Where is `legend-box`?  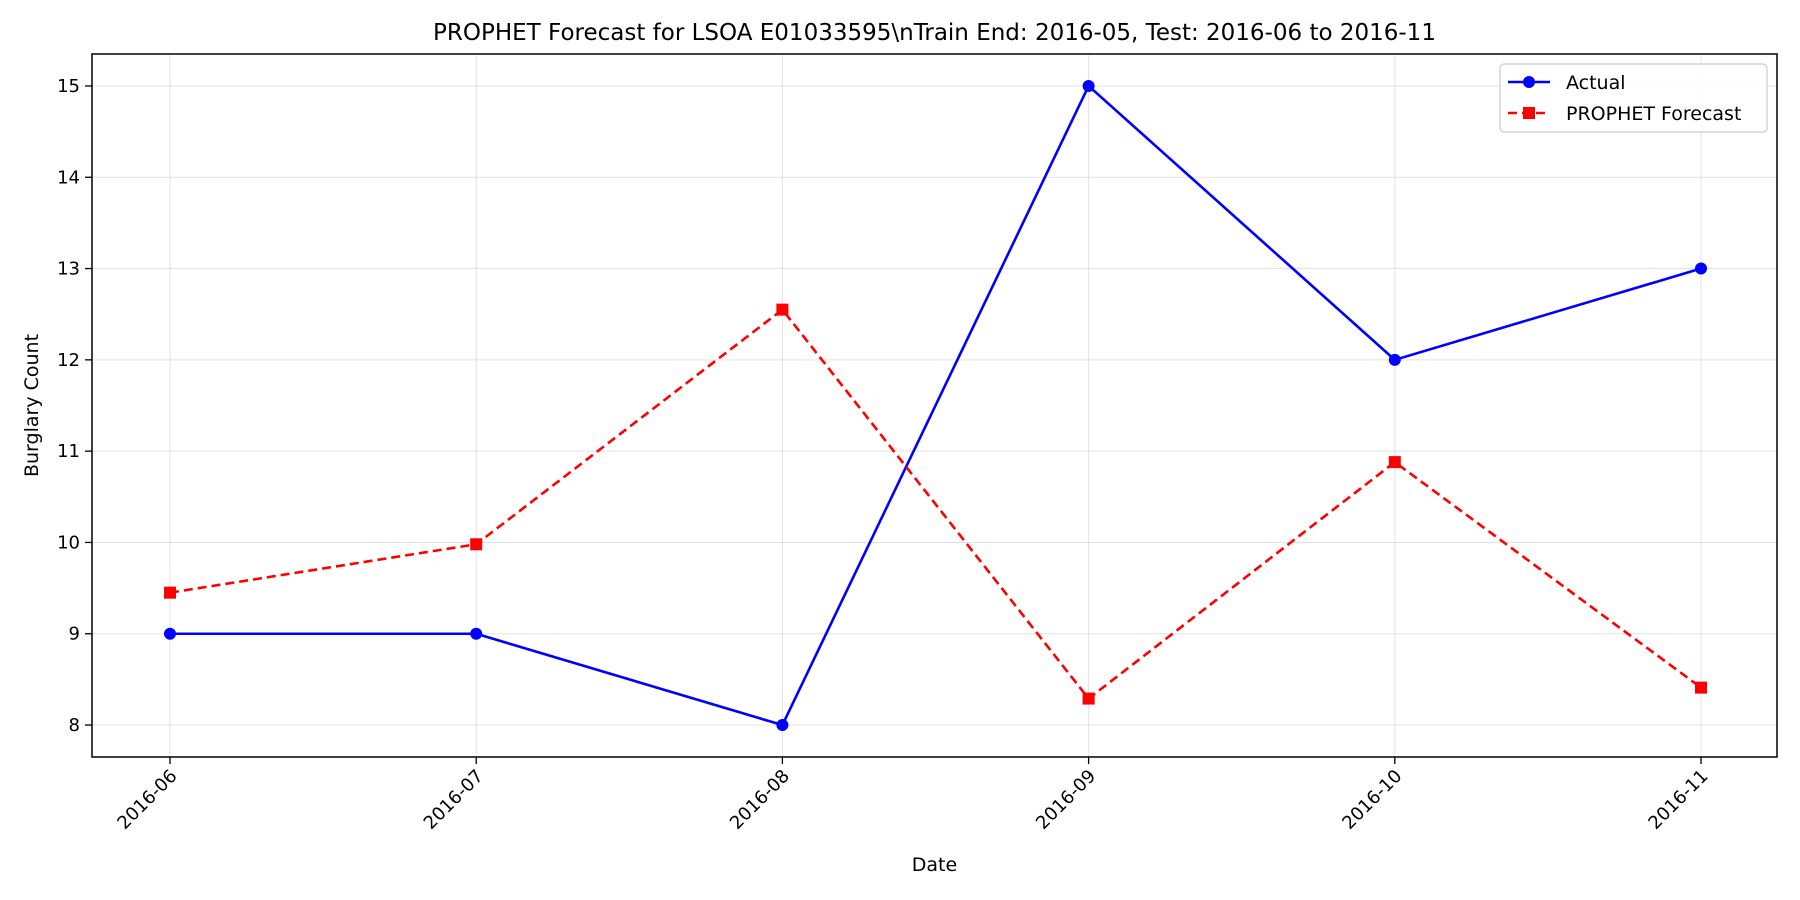
legend-box is located at coordinates (1633, 98).